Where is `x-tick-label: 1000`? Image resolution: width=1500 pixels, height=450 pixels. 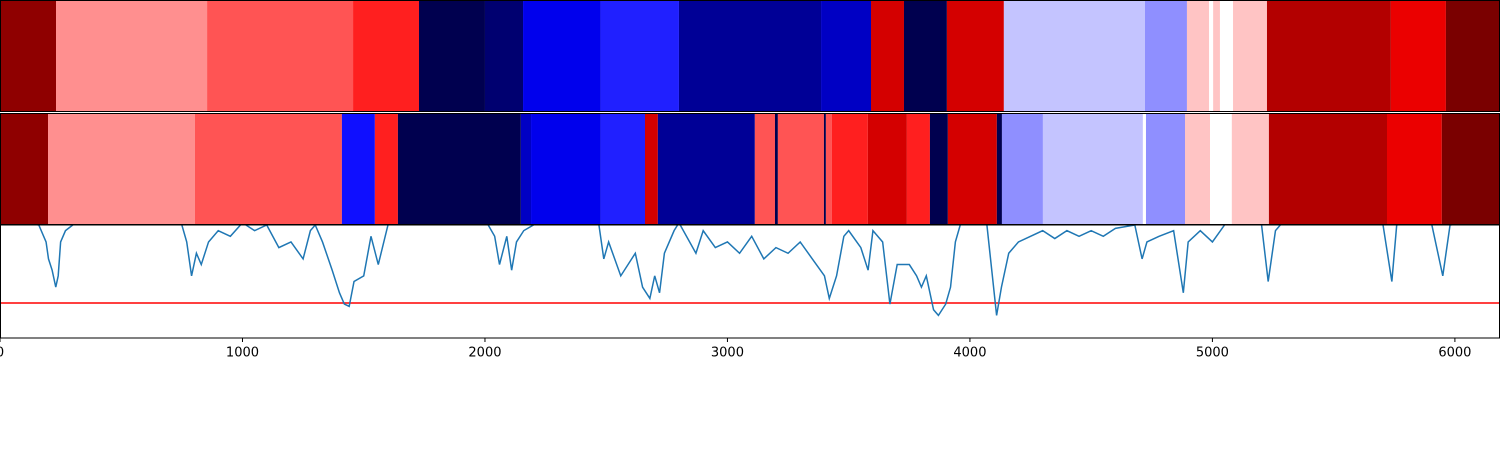 x-tick-label: 1000 is located at coordinates (242, 353).